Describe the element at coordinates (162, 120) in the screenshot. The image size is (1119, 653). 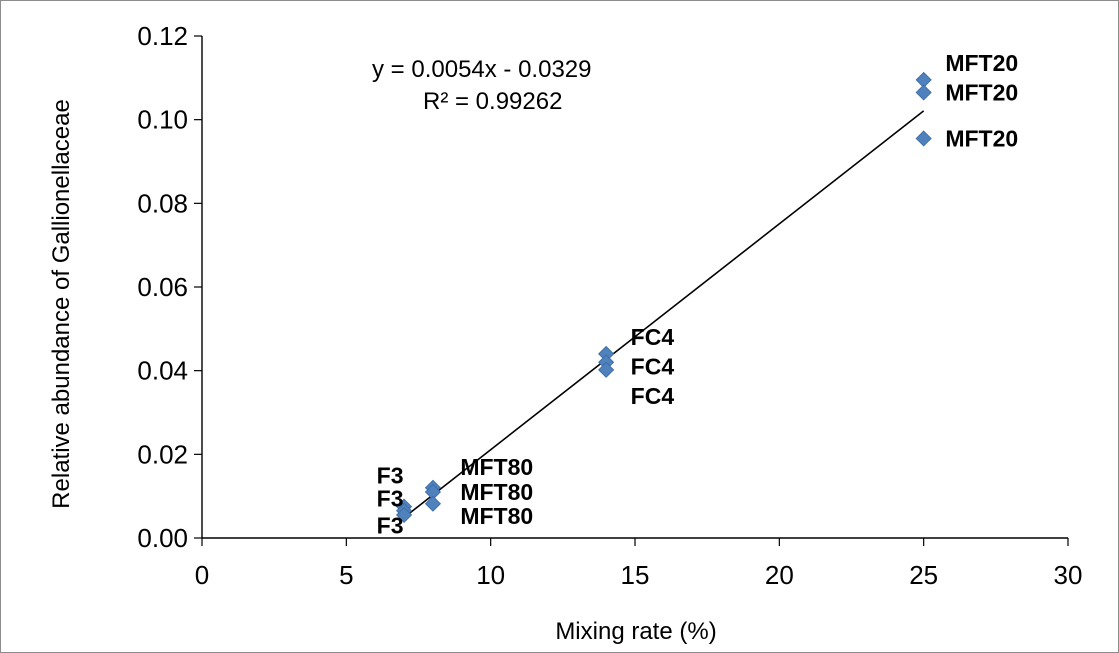
I see `y-tick-label: 0.10` at that location.